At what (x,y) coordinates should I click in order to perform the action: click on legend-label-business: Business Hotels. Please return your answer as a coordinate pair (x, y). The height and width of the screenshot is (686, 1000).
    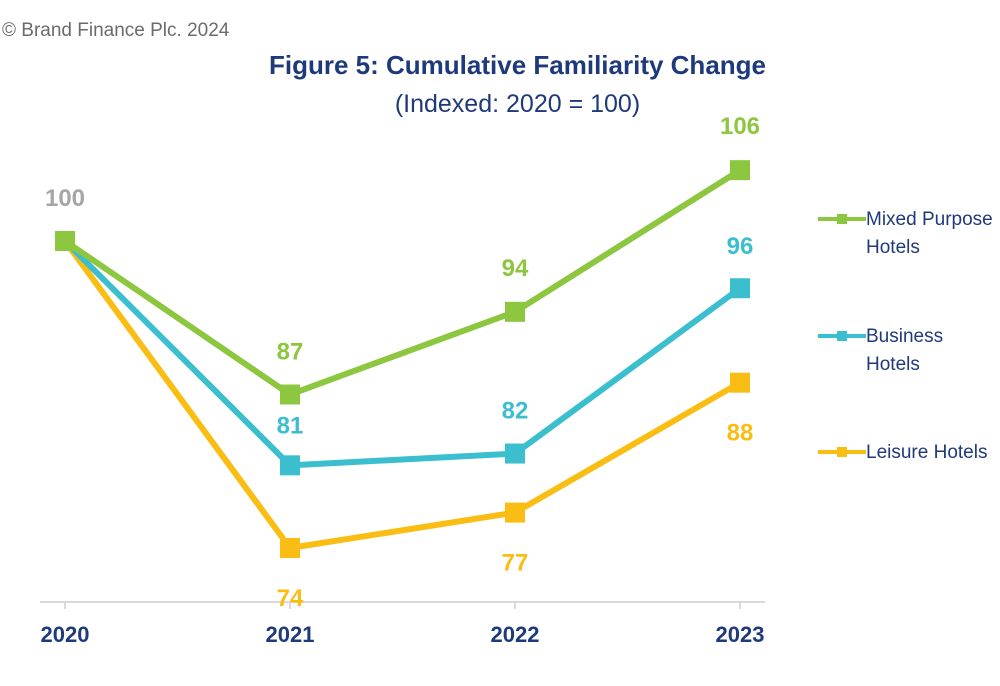
    Looking at the image, I should click on (905, 350).